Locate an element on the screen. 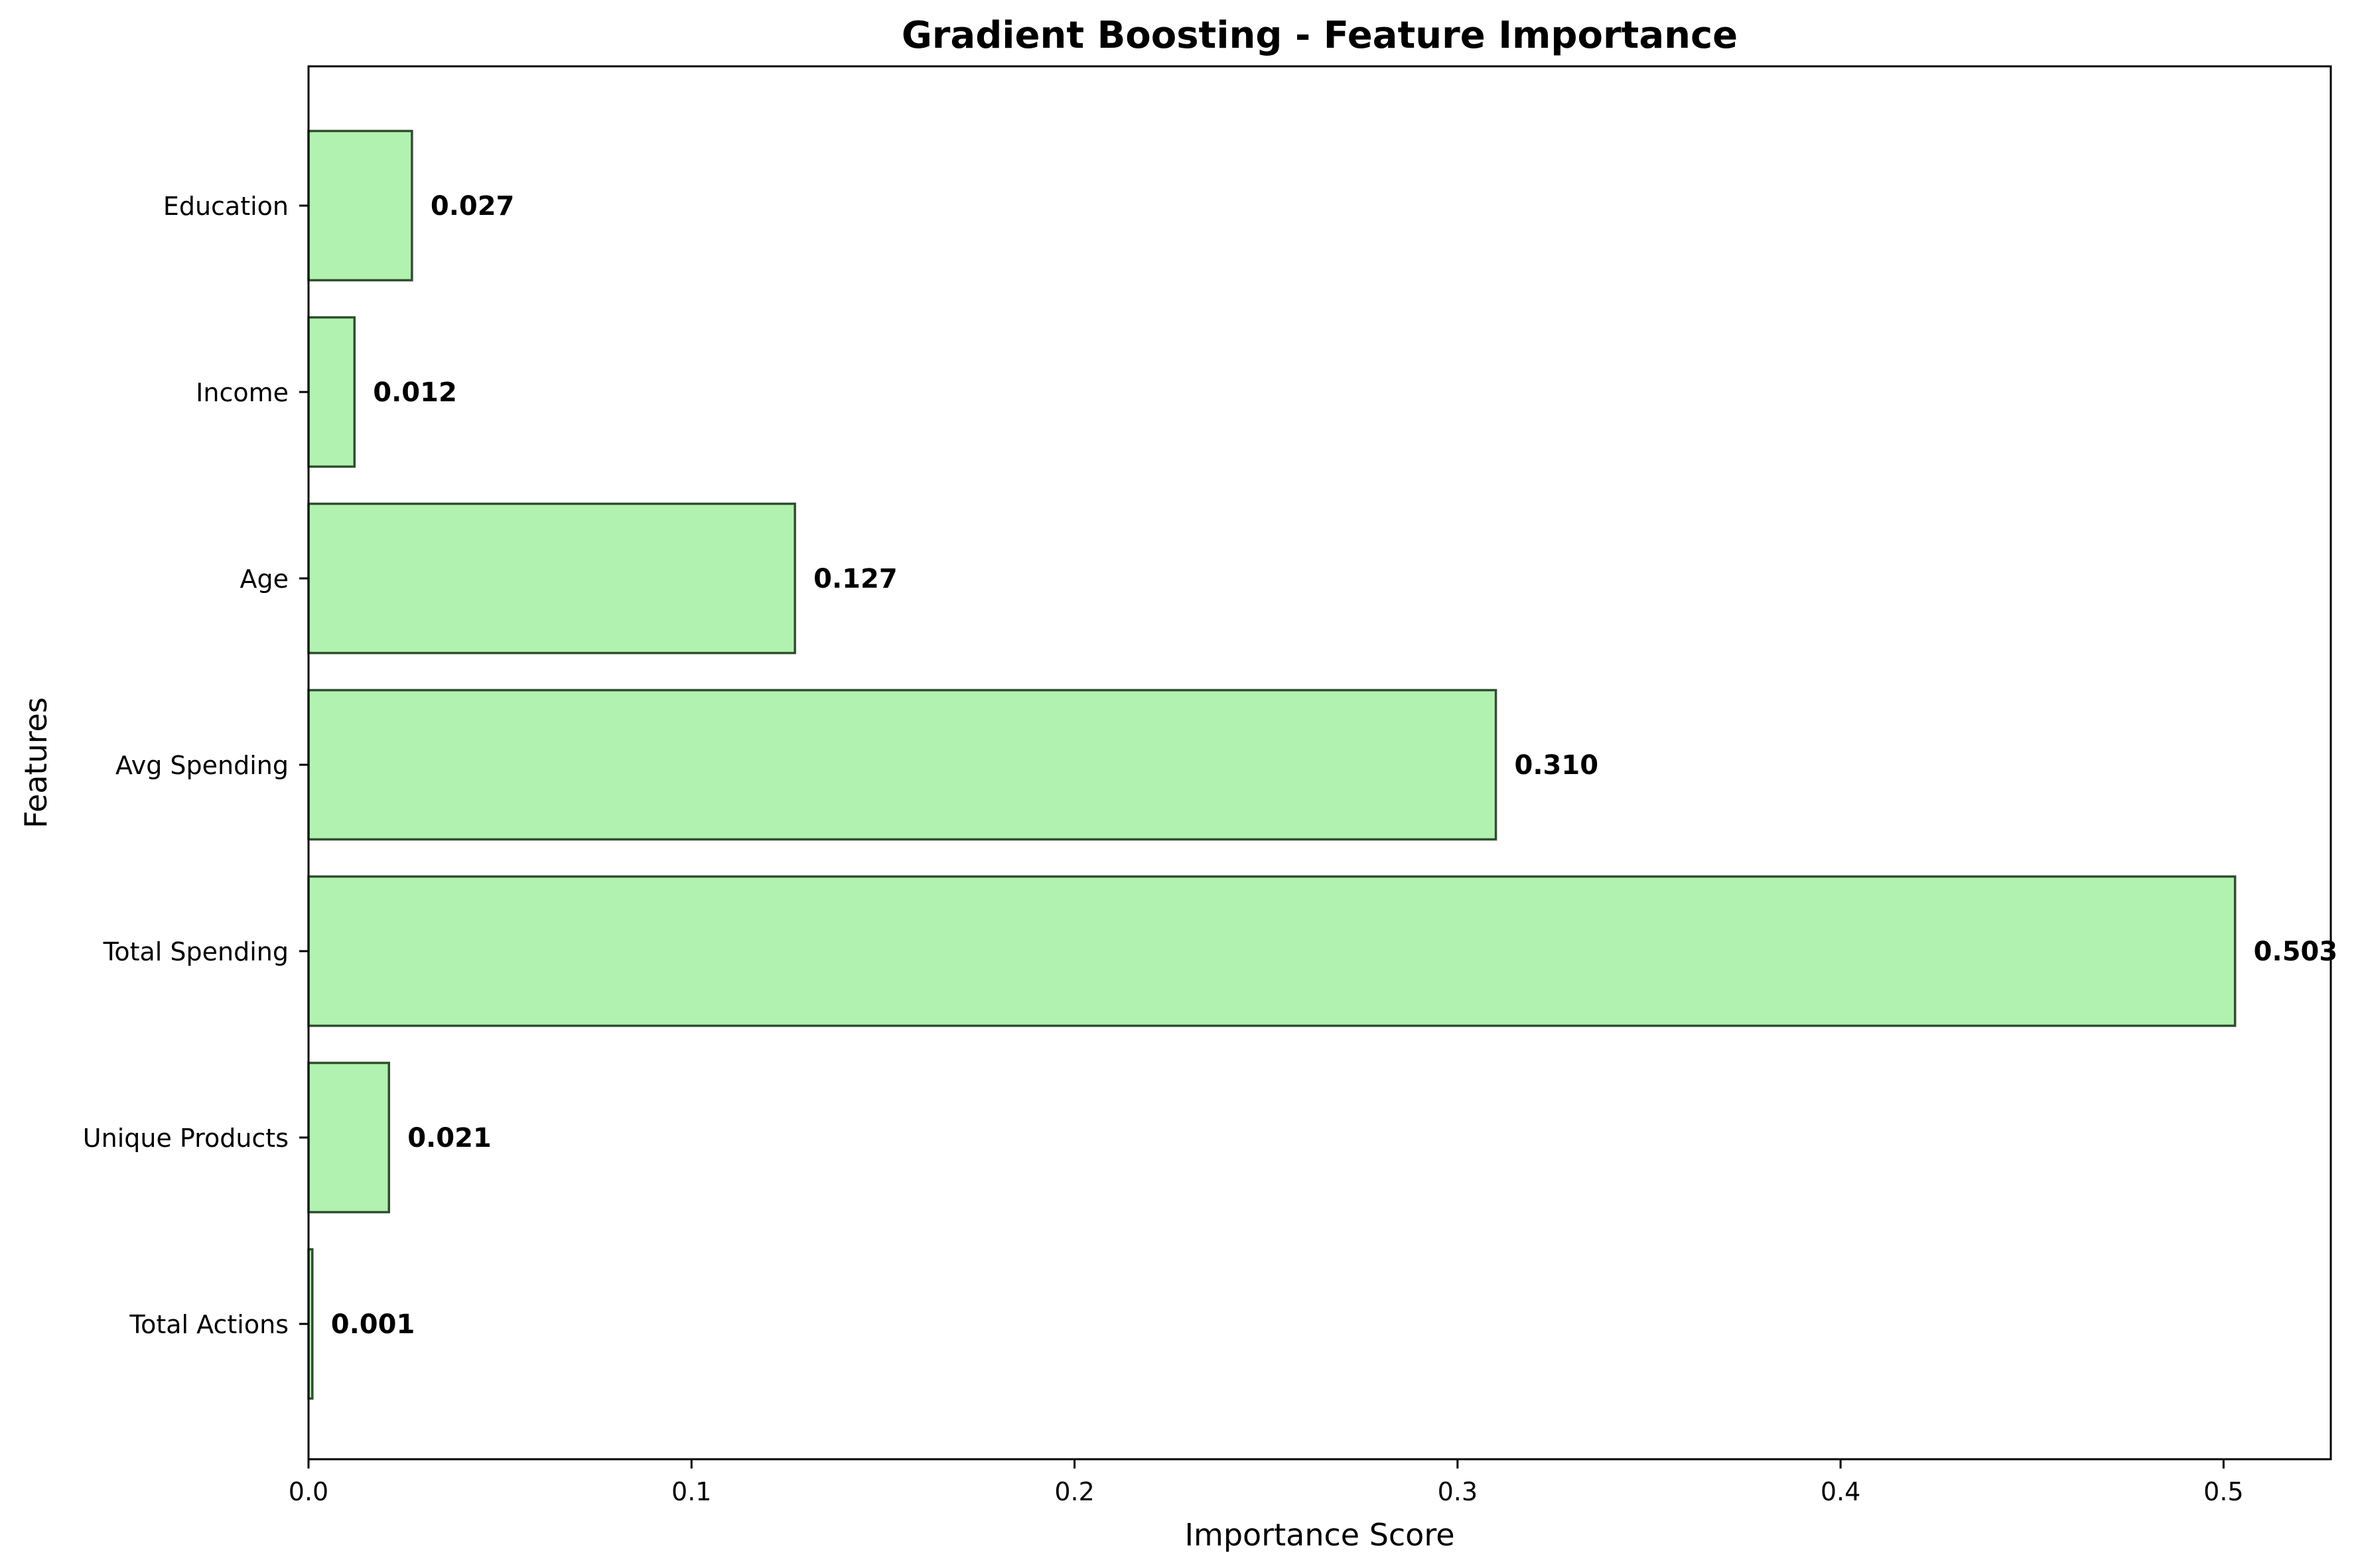 This screenshot has height=1568, width=2358. y-tick-label: Age is located at coordinates (264, 579).